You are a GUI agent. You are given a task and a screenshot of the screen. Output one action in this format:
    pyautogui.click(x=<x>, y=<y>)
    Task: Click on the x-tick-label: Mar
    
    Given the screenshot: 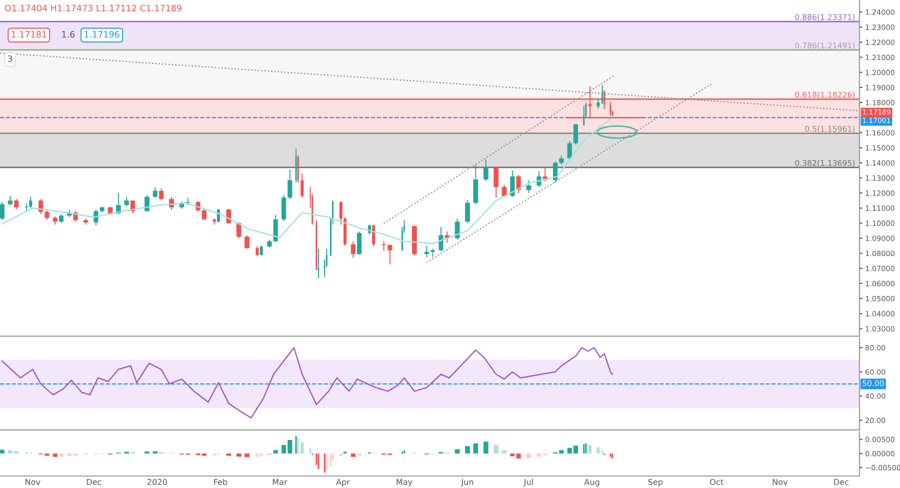 What is the action you would take?
    pyautogui.click(x=280, y=482)
    